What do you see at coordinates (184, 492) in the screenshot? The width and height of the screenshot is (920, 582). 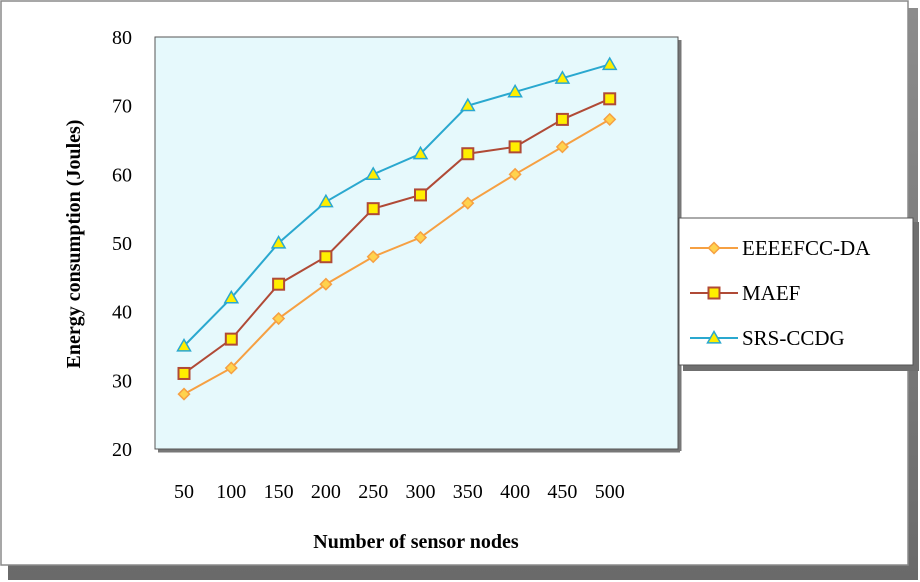 I see `x-tick-label: 50` at bounding box center [184, 492].